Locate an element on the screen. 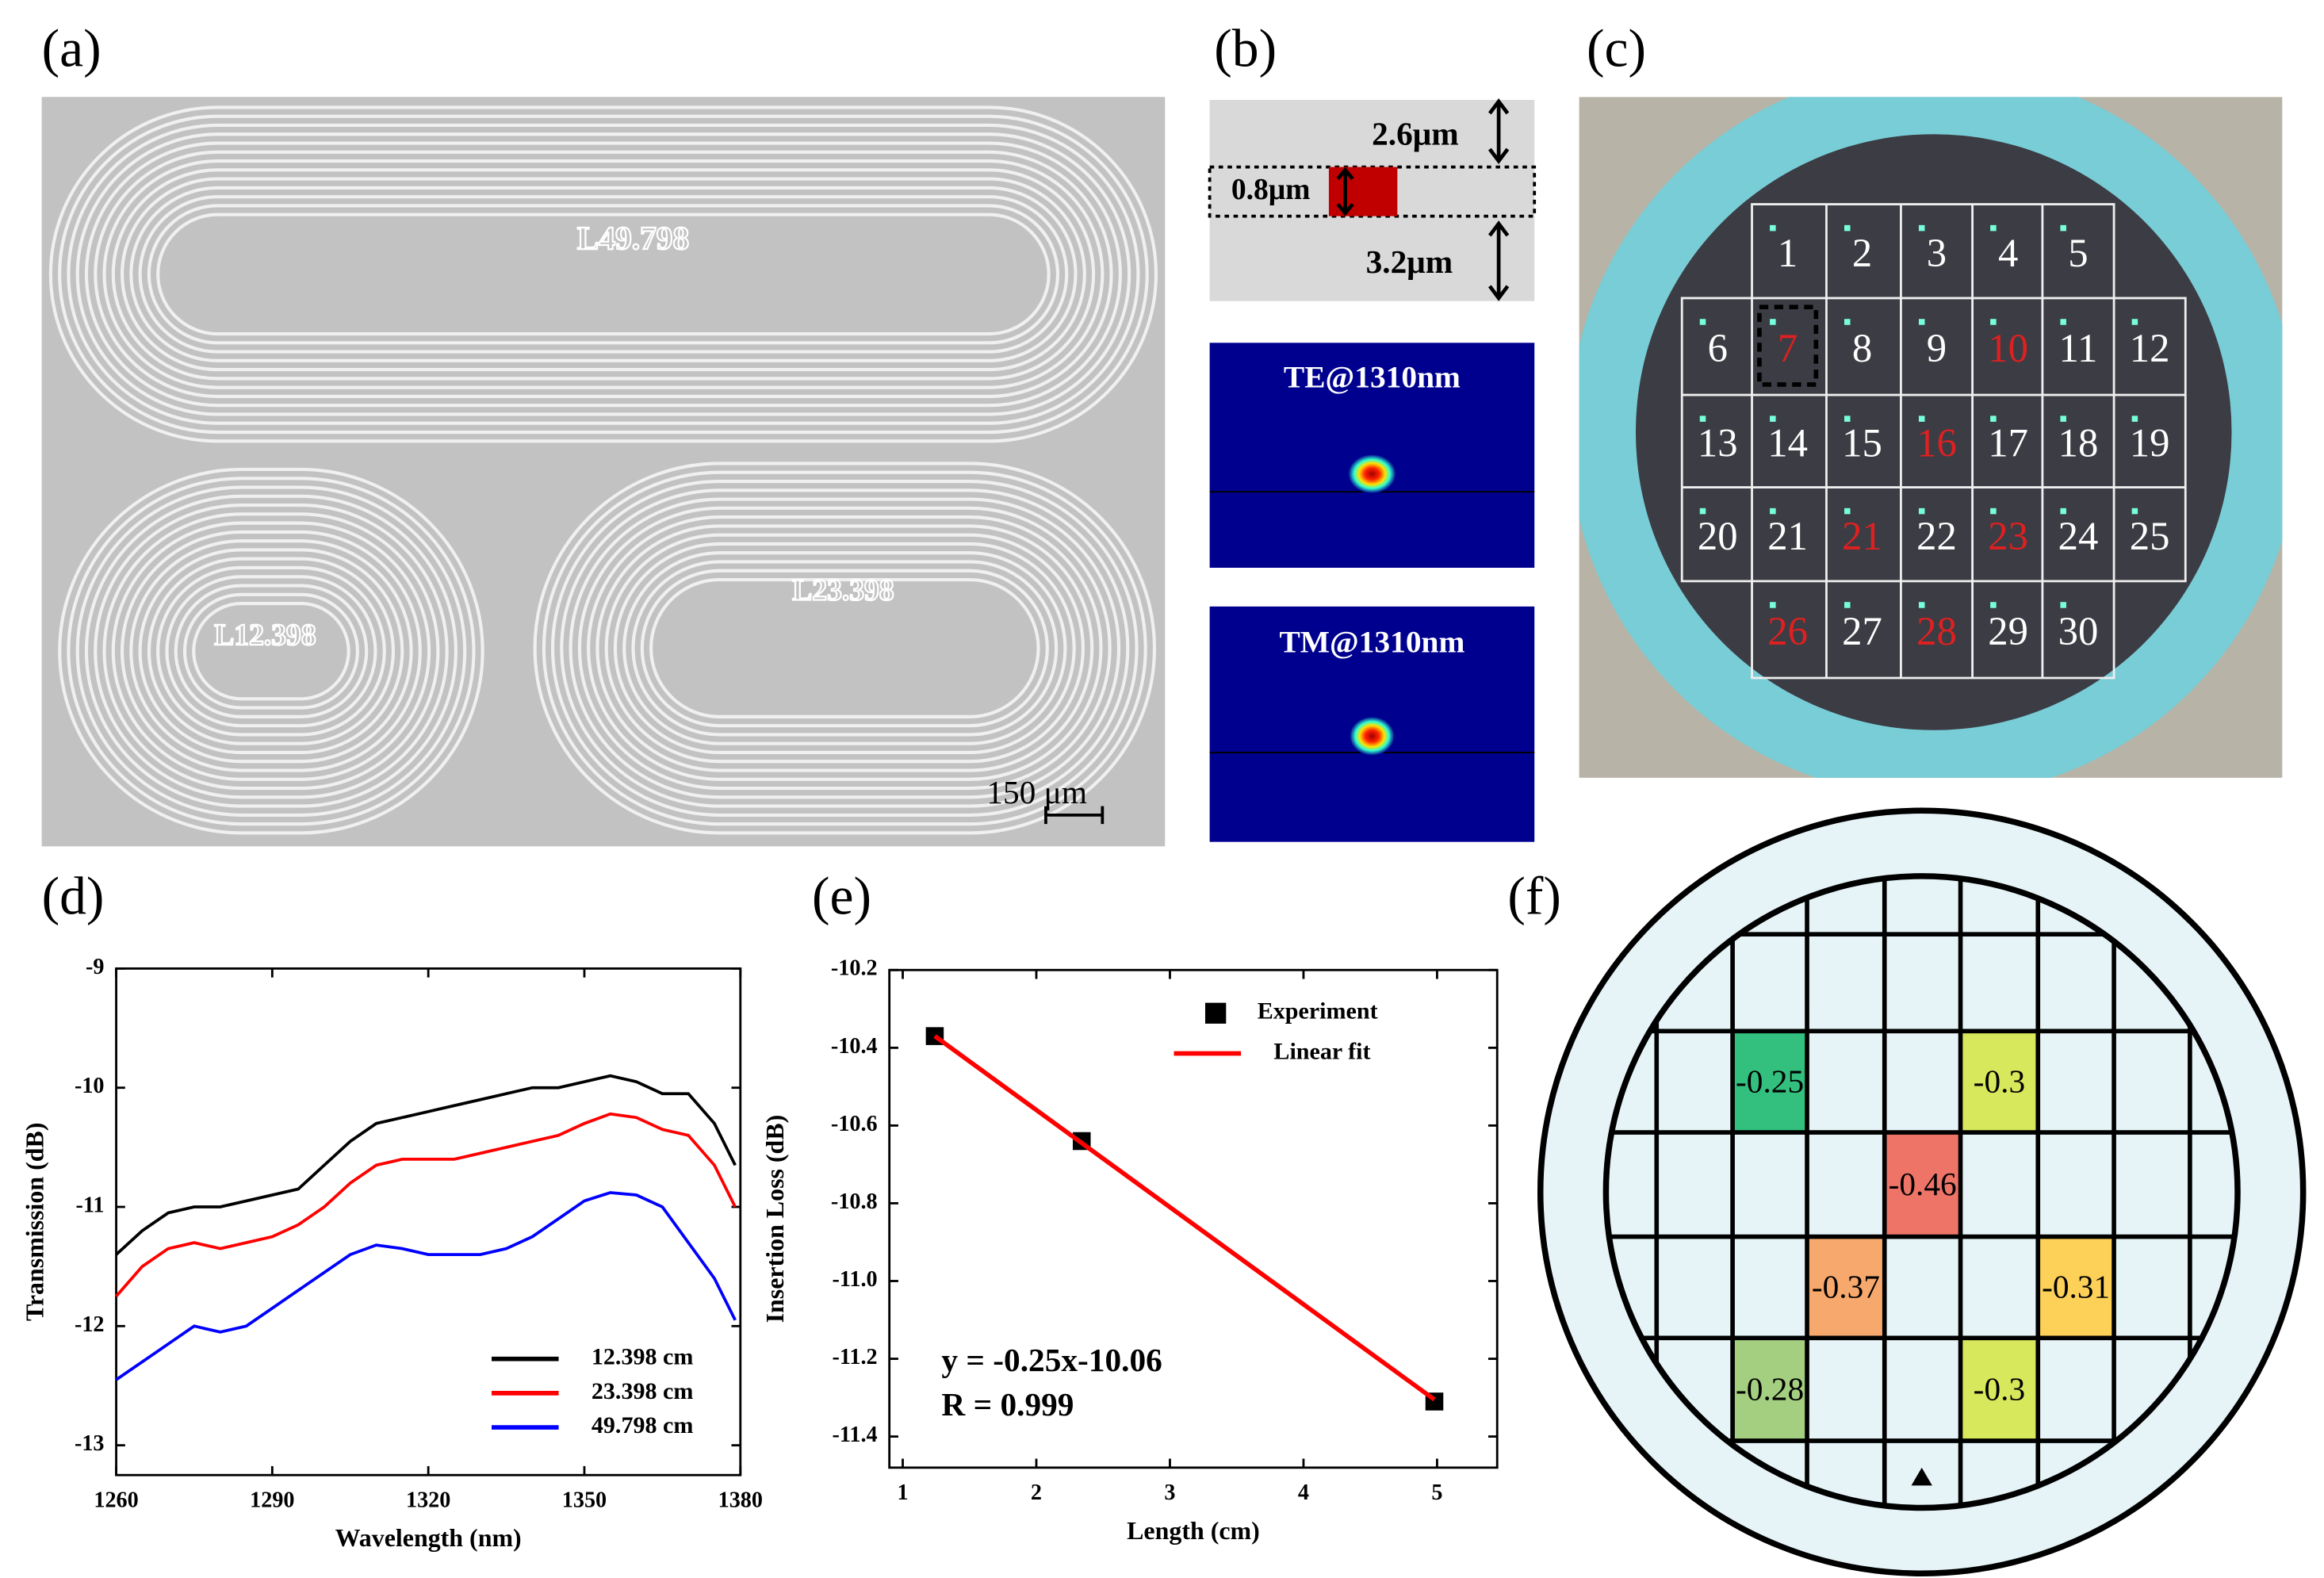 The image size is (2324, 1578). die-highlight is located at coordinates (1788, 345).